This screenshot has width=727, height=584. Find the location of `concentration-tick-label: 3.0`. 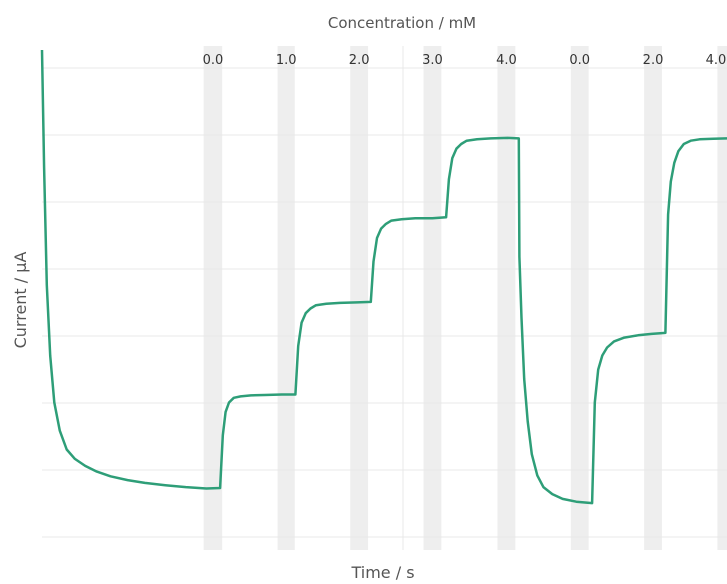

concentration-tick-label: 3.0 is located at coordinates (432, 60).